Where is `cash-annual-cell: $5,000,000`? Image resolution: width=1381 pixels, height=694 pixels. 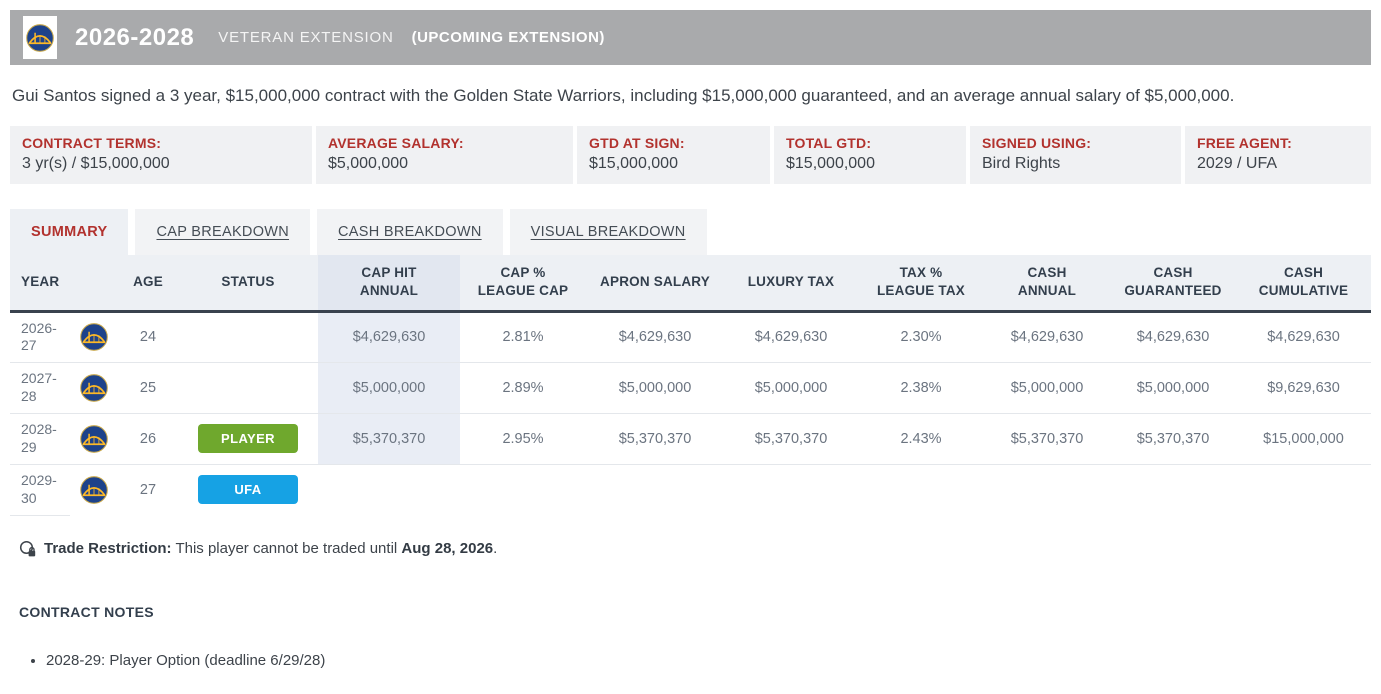
cash-annual-cell: $5,000,000 is located at coordinates (1047, 388).